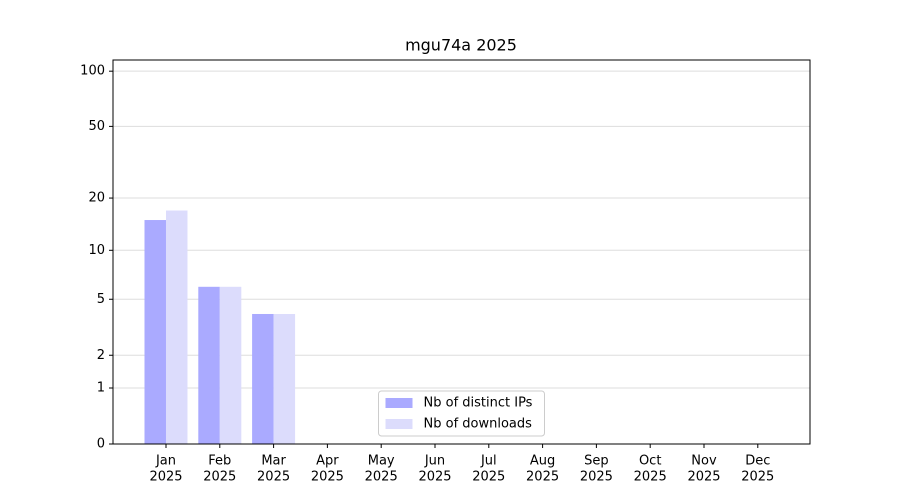 The image size is (900, 500). Describe the element at coordinates (704, 461) in the screenshot. I see `x-tick-label: Nov` at that location.